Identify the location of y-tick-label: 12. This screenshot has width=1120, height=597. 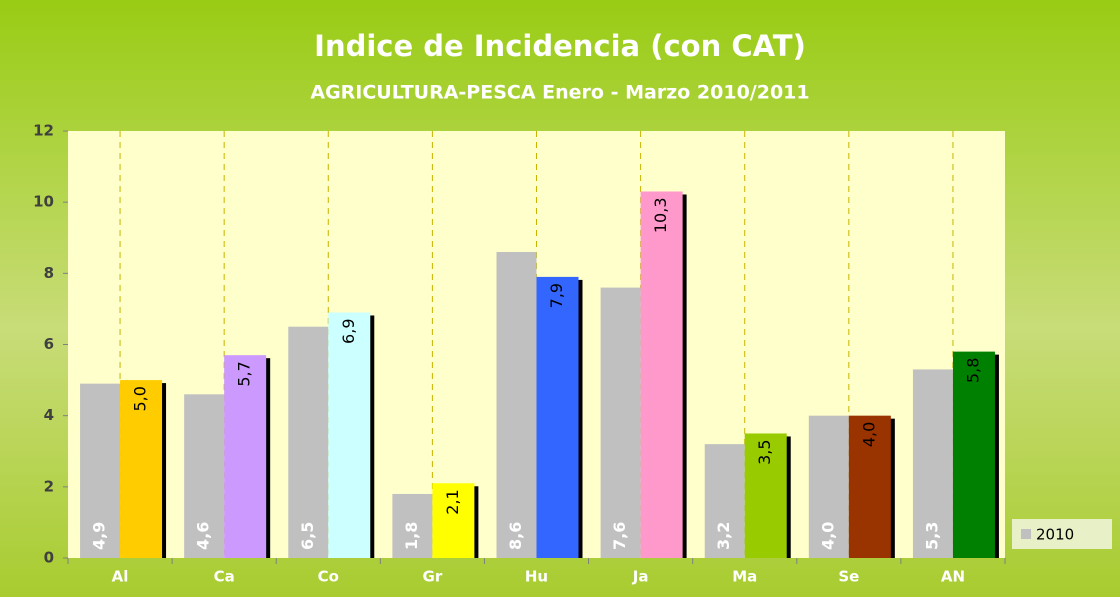
(43, 131).